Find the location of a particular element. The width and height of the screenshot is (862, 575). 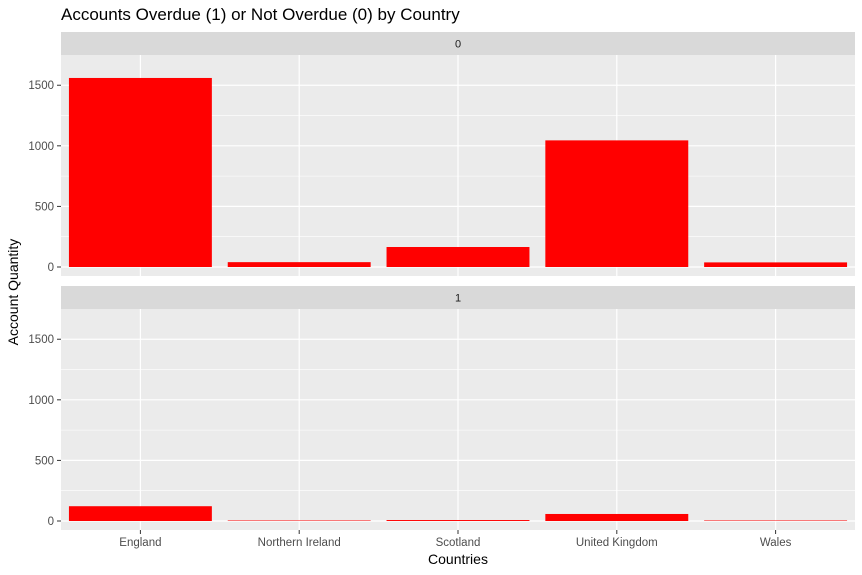

x-tick-label: Wales is located at coordinates (776, 543).